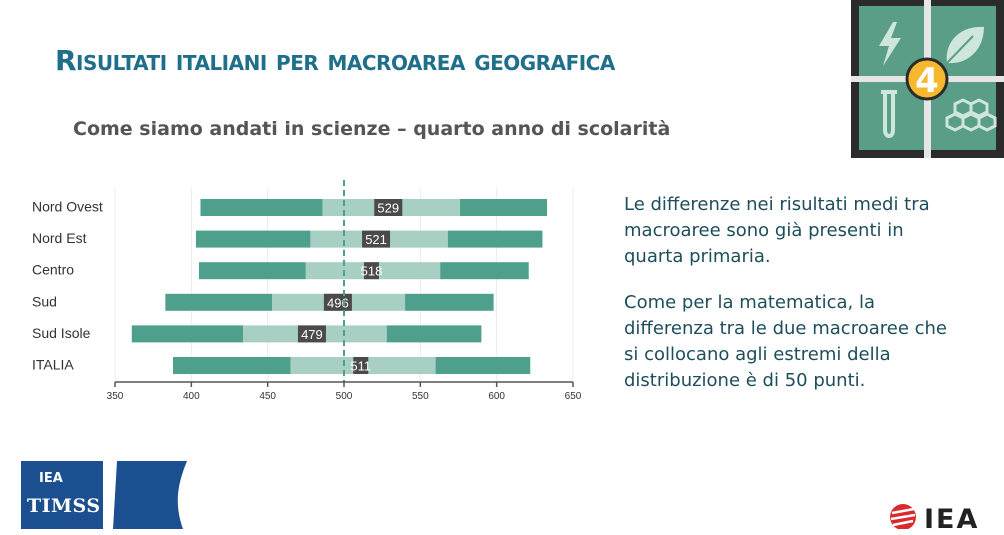 The height and width of the screenshot is (535, 1004). What do you see at coordinates (420, 396) in the screenshot?
I see `x-tick-label-550: 550` at bounding box center [420, 396].